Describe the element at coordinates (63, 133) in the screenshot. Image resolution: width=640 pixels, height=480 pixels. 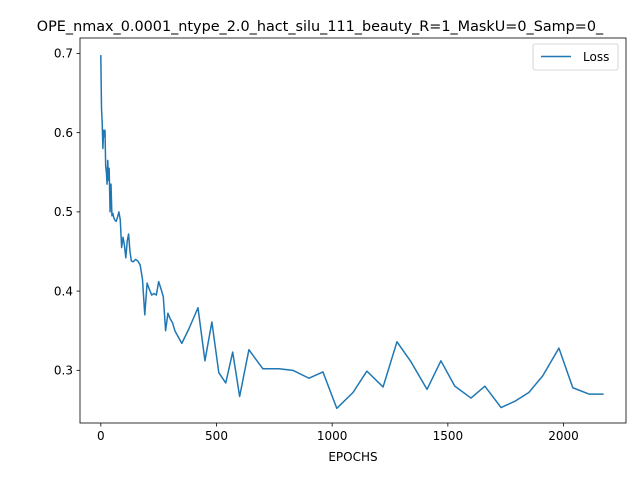
I see `y-tick-label: 0.6` at that location.